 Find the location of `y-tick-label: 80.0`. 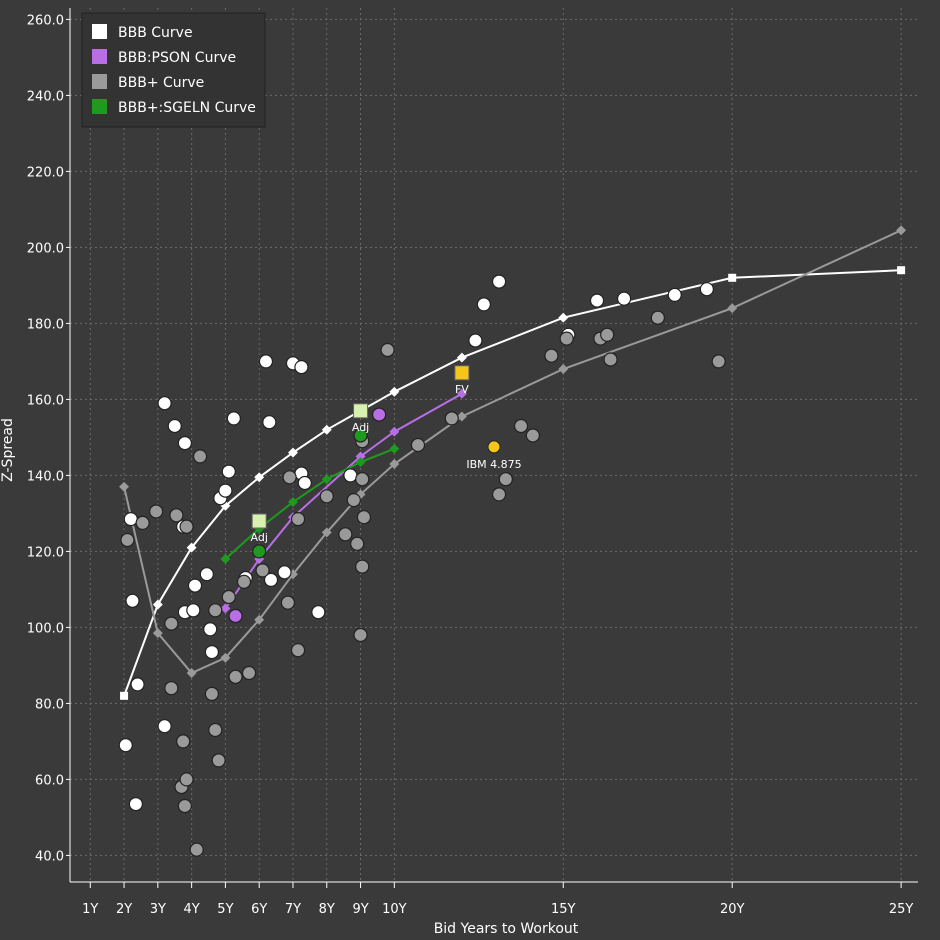

y-tick-label: 80.0 is located at coordinates (49, 704).